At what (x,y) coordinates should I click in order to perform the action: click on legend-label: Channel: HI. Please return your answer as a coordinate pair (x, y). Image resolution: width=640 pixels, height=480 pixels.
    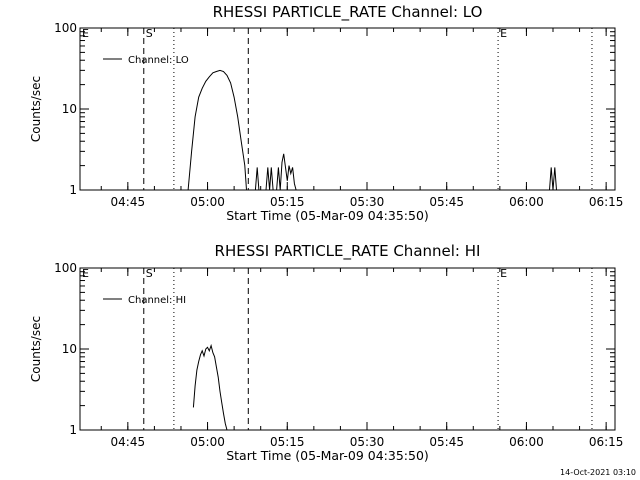
    Looking at the image, I should click on (157, 300).